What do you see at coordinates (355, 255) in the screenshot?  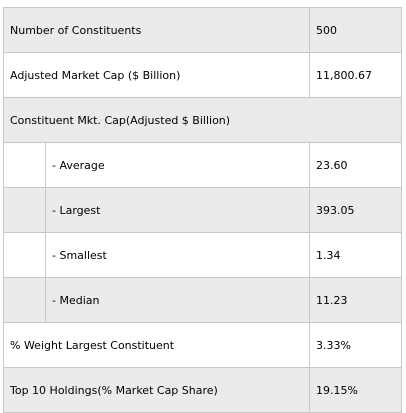 I see `row-value: 1.34` at bounding box center [355, 255].